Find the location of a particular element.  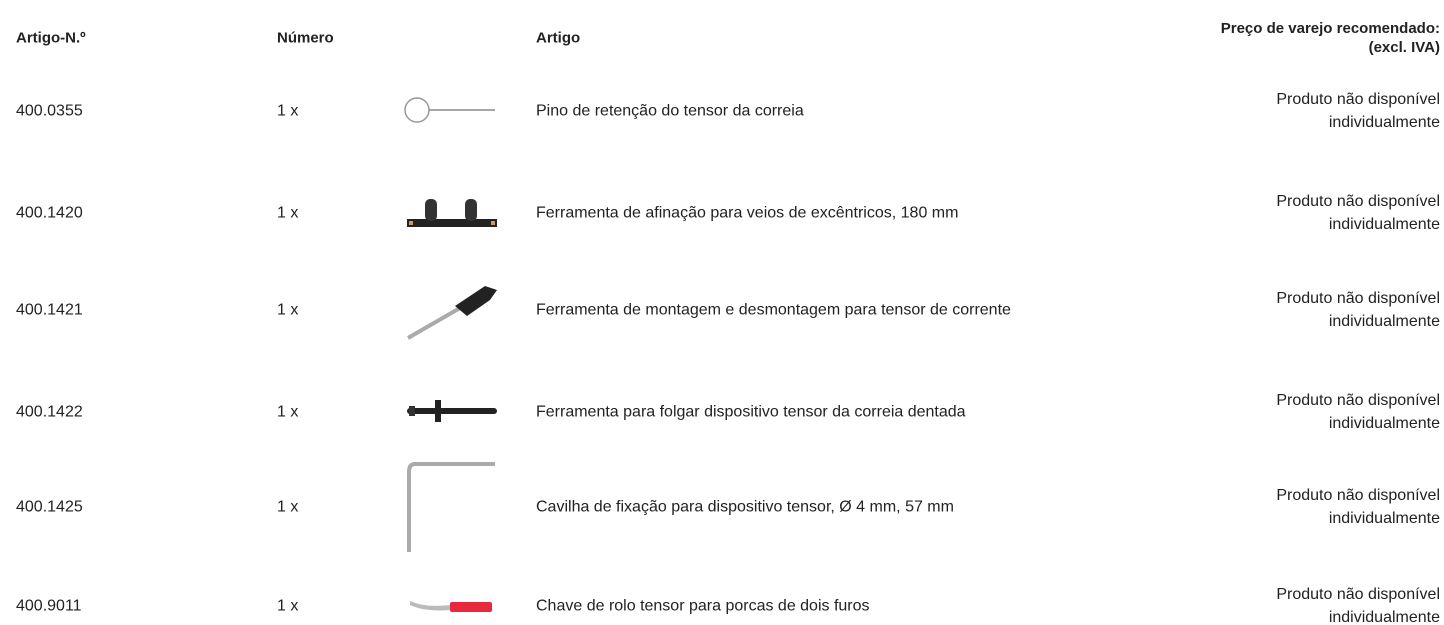

article-no: 400.1425 is located at coordinates (49, 507).